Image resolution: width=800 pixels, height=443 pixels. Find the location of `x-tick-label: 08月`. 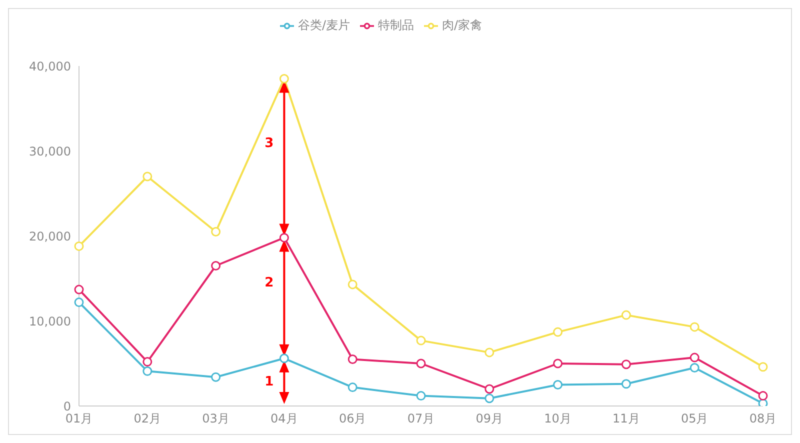

x-tick-label: 08月 is located at coordinates (763, 419).